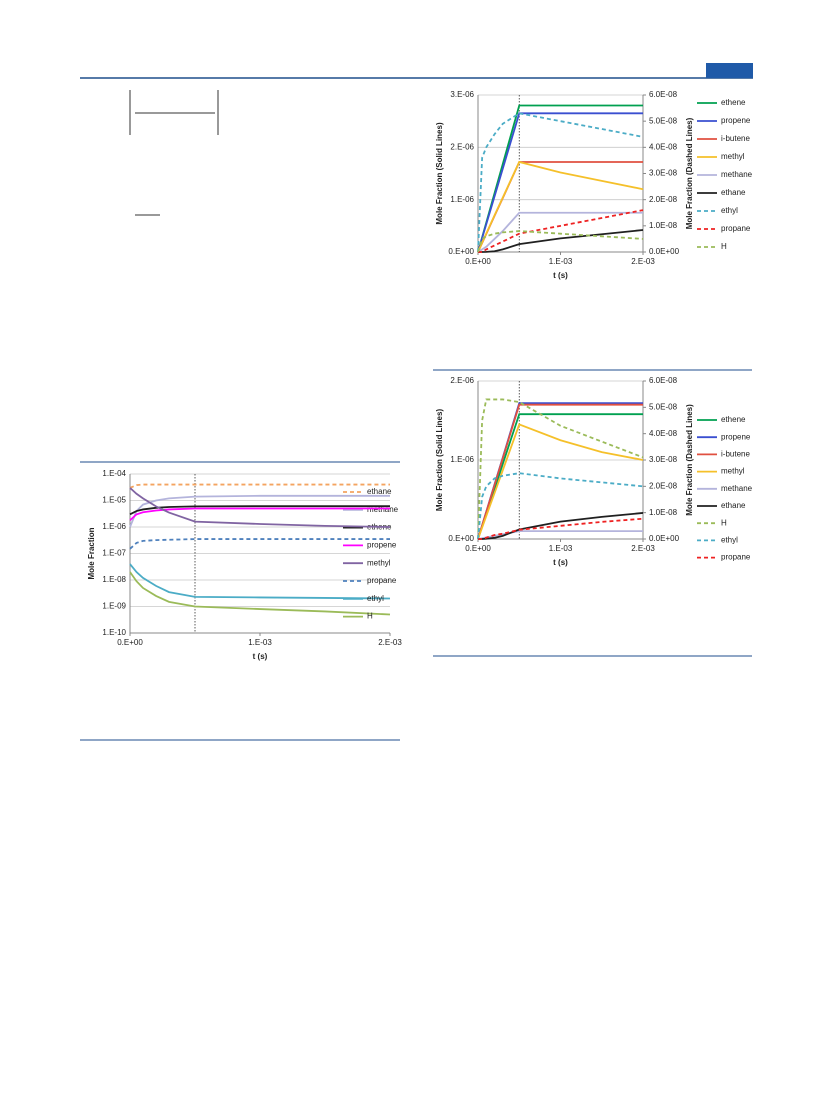 This screenshot has height=1096, width=833. Describe the element at coordinates (114, 500) in the screenshot. I see `y-tick-label: 1.E-05` at that location.